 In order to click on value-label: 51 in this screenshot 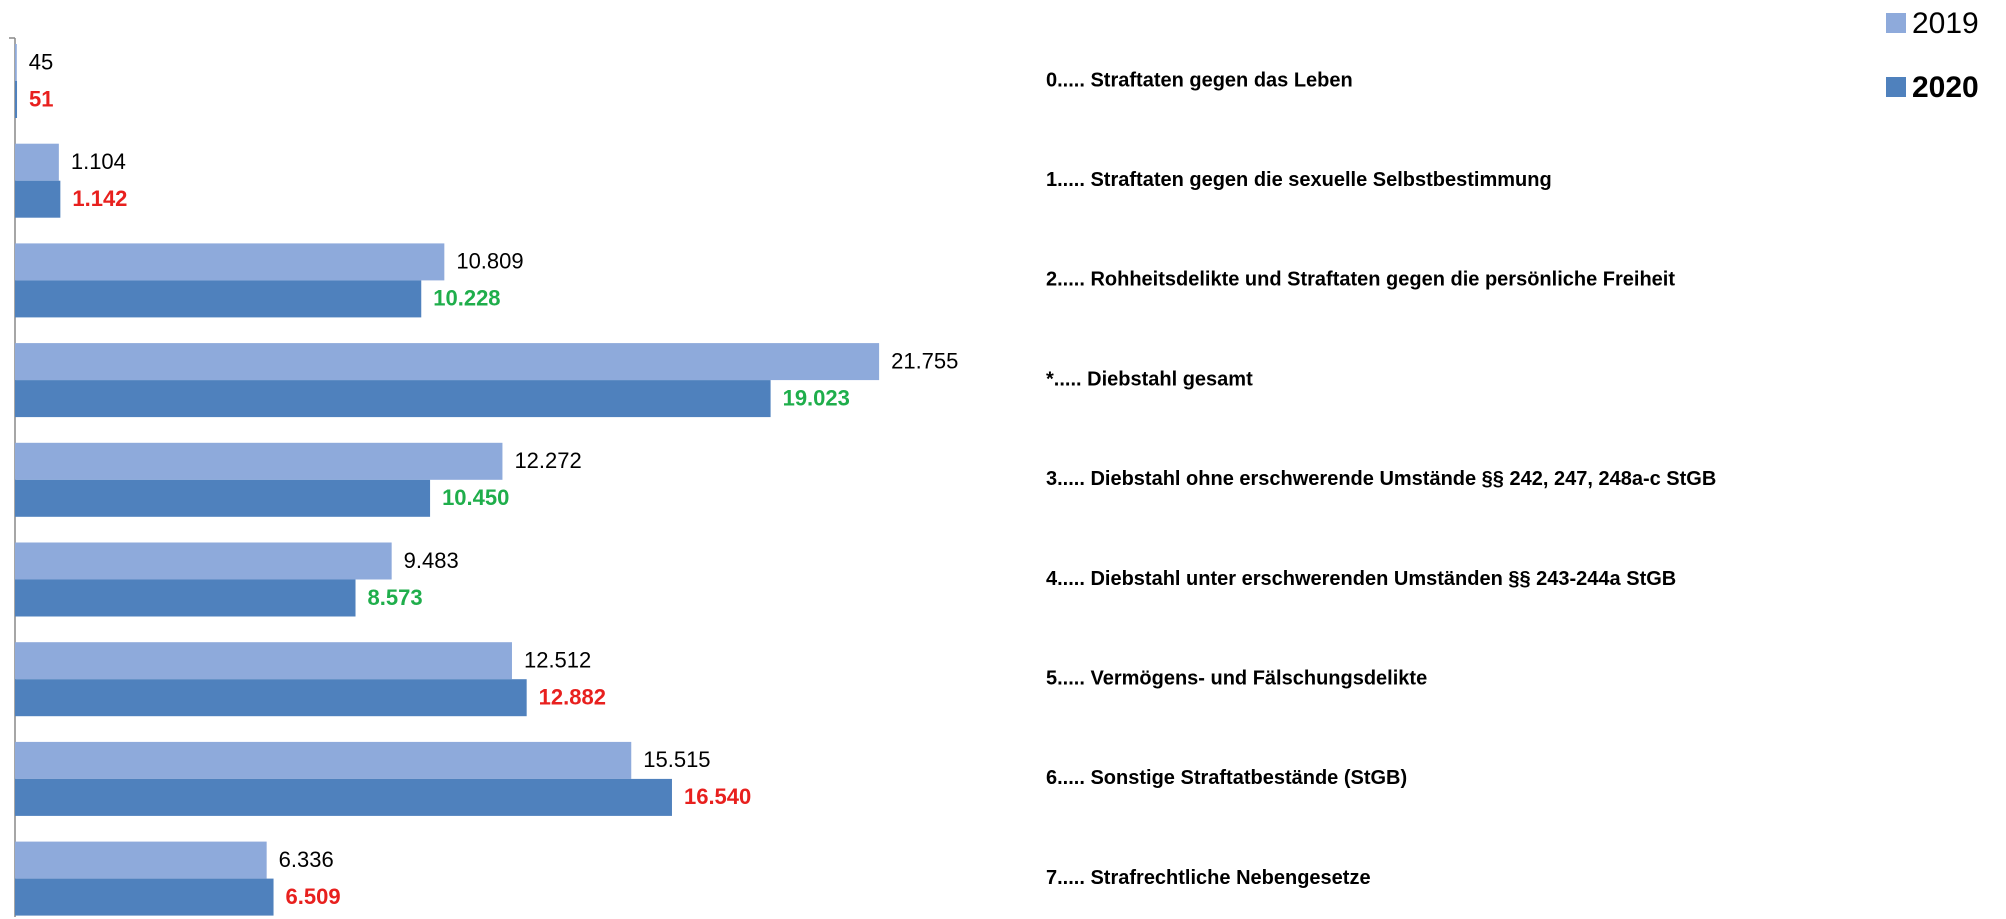, I will do `click(41, 98)`.